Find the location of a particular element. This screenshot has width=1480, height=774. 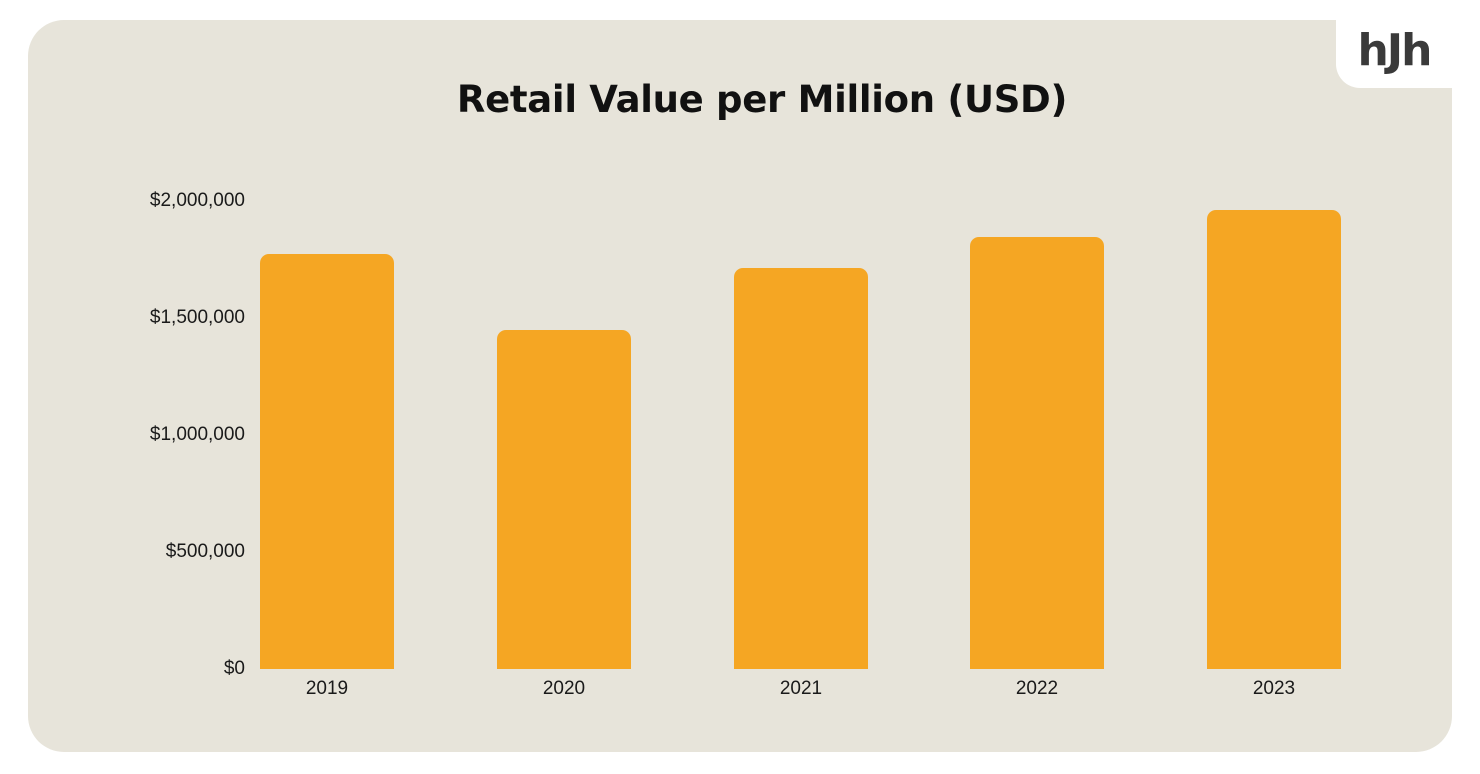

logo-notch is located at coordinates (1408, 44).